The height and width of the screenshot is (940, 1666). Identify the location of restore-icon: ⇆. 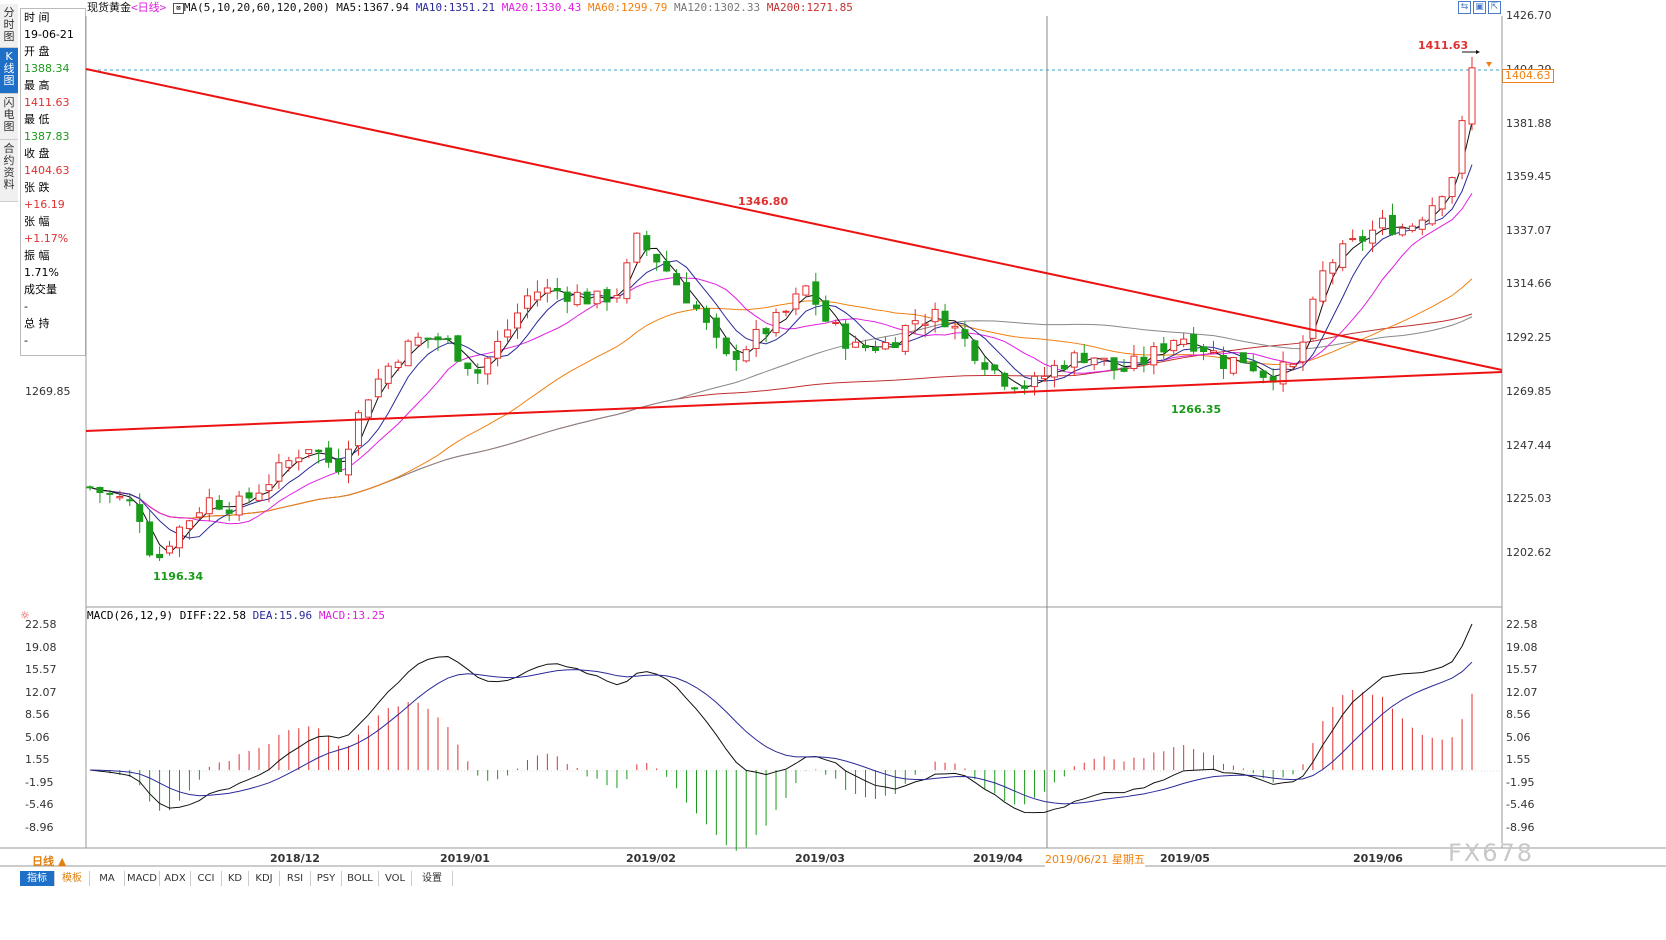
(1464, 7).